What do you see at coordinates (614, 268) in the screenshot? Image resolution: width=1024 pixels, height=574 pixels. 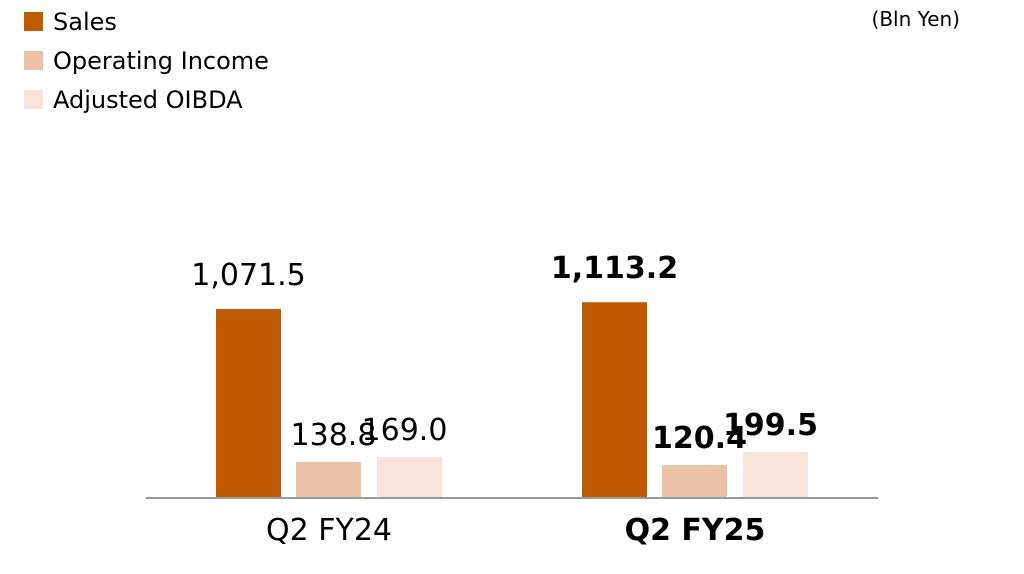 I see `data-label: 1,113.2` at bounding box center [614, 268].